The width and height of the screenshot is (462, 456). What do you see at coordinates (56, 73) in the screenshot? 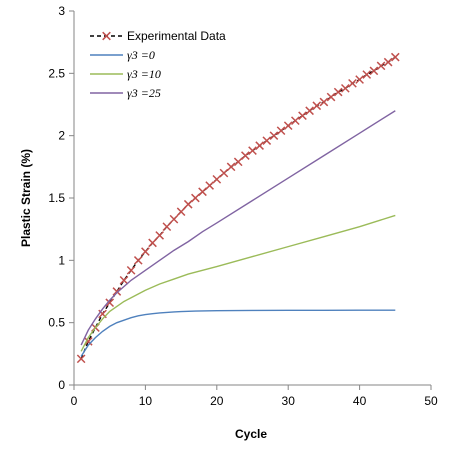
I see `y-tick-label: 2.5` at bounding box center [56, 73].